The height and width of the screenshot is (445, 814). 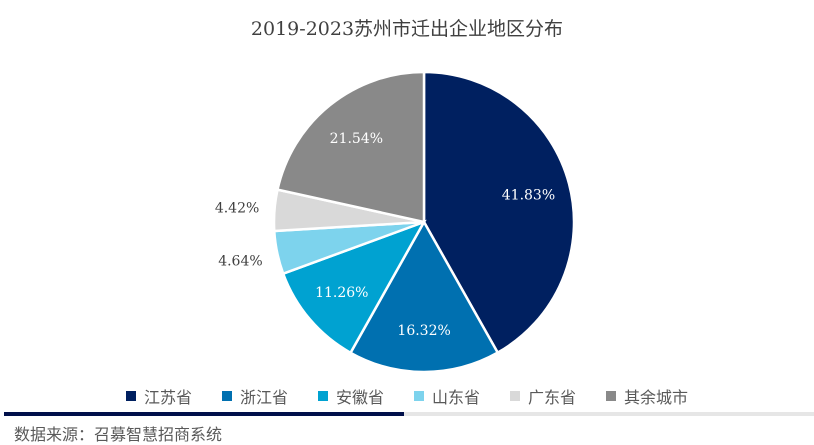 What do you see at coordinates (456, 397) in the screenshot?
I see `legend-label: 山东省` at bounding box center [456, 397].